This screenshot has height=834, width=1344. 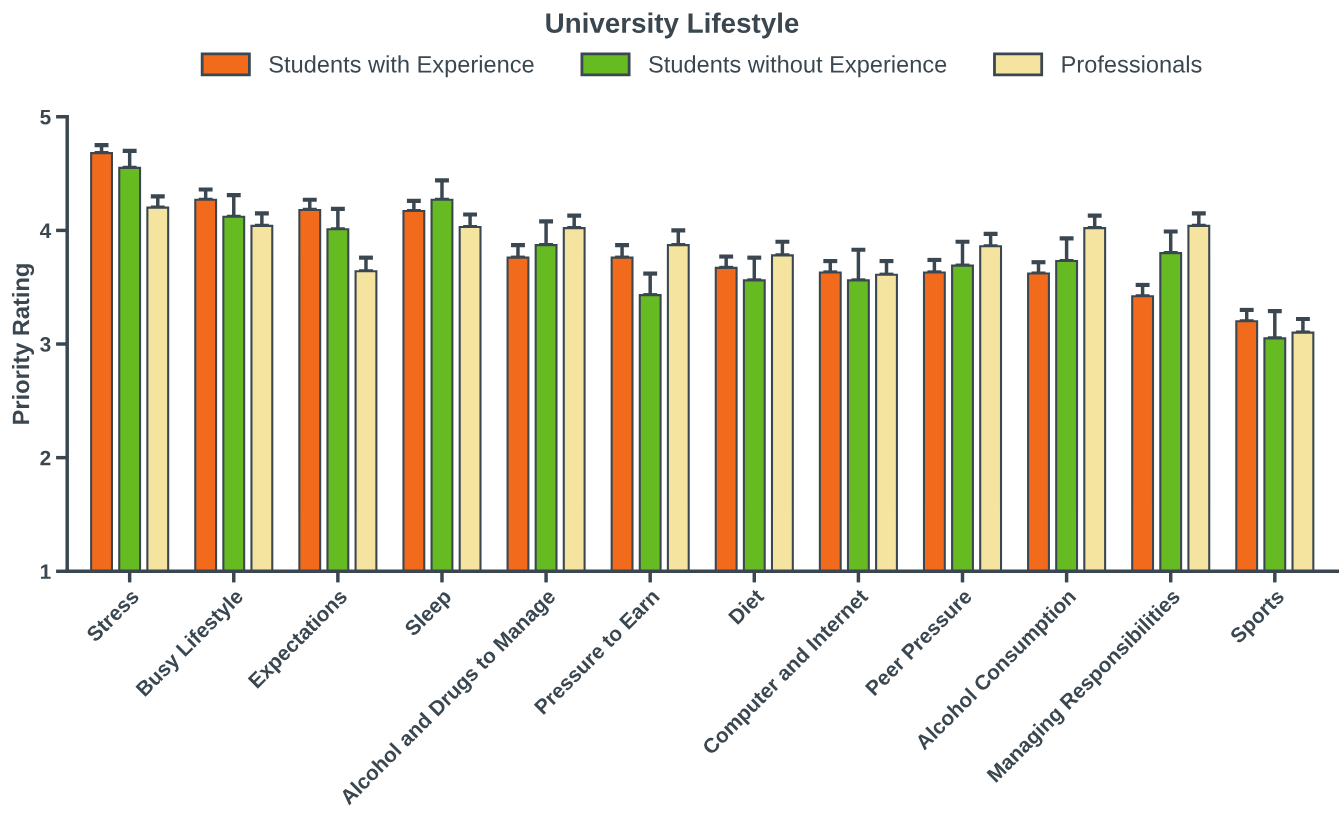 I want to click on chart-title: University Lifestyle, so click(x=672, y=25).